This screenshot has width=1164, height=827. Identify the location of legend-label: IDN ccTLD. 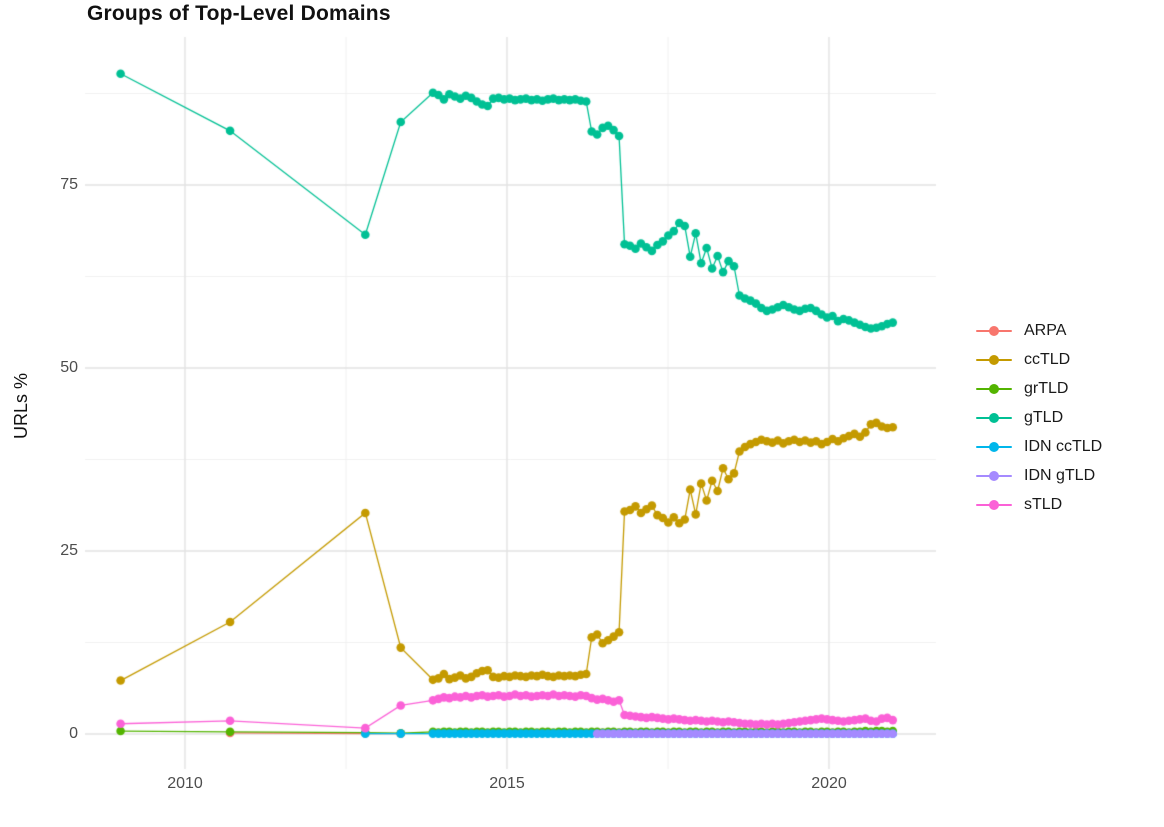
(1063, 446).